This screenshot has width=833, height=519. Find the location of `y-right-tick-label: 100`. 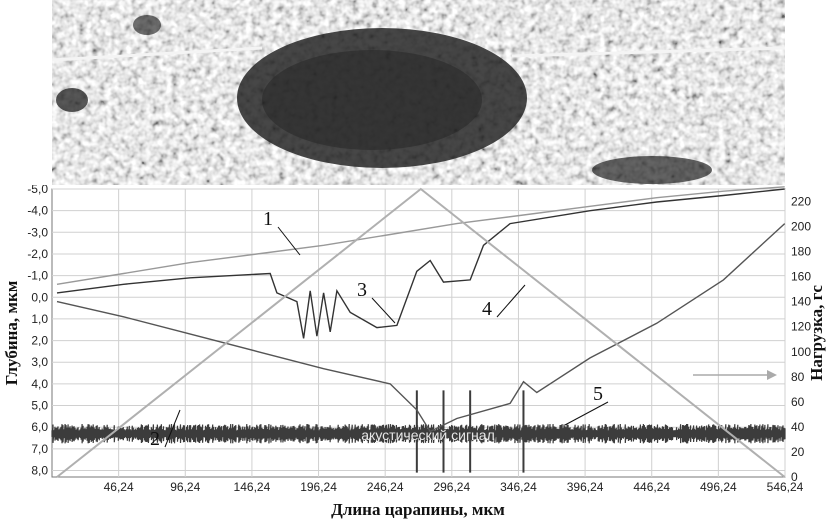

y-right-tick-label: 100 is located at coordinates (801, 352).